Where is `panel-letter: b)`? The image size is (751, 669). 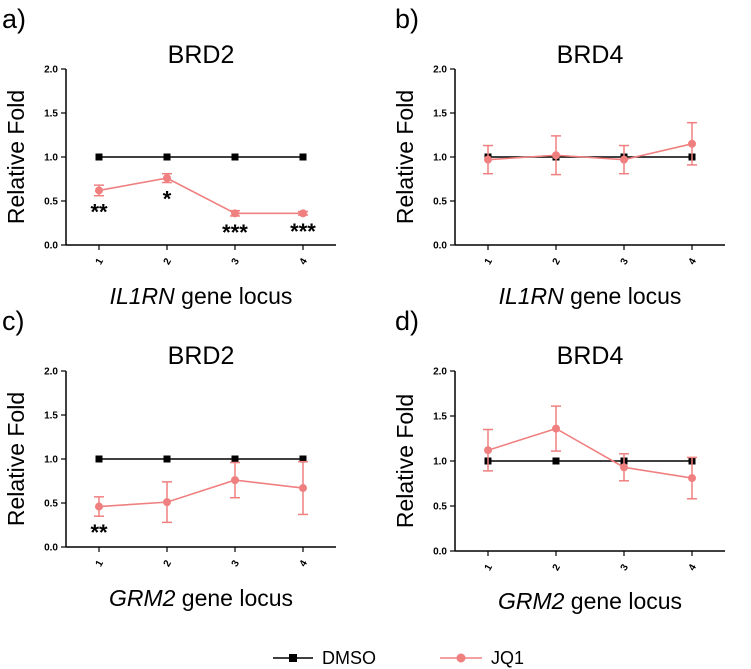 panel-letter: b) is located at coordinates (407, 19).